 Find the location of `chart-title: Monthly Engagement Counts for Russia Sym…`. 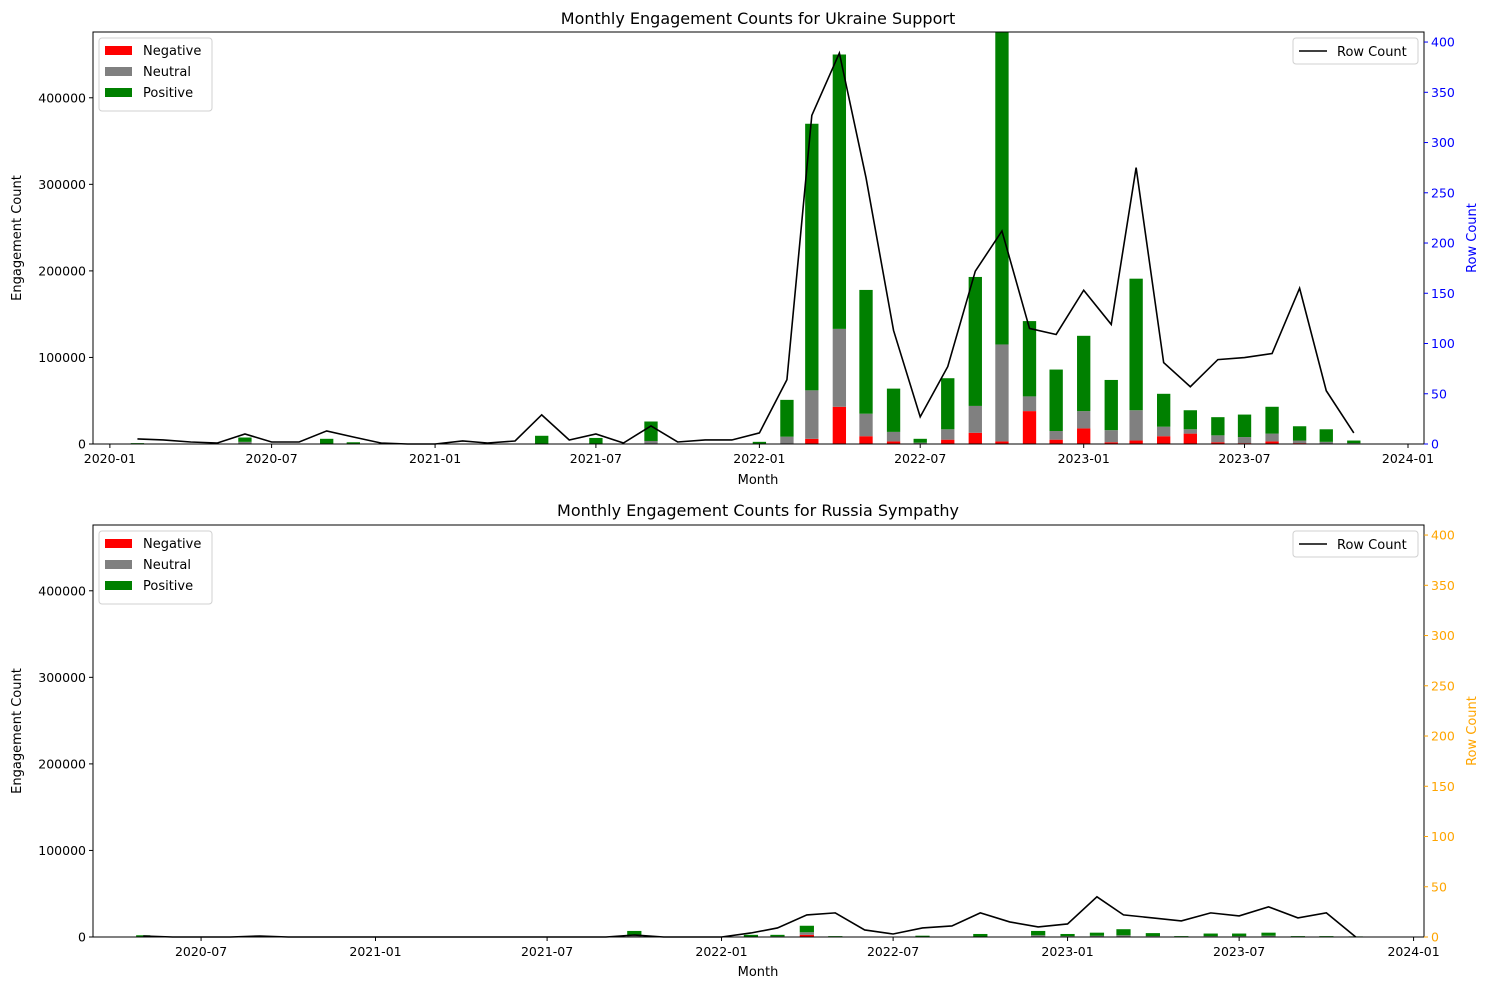

chart-title: Monthly Engagement Counts for Russia Sym… is located at coordinates (758, 510).